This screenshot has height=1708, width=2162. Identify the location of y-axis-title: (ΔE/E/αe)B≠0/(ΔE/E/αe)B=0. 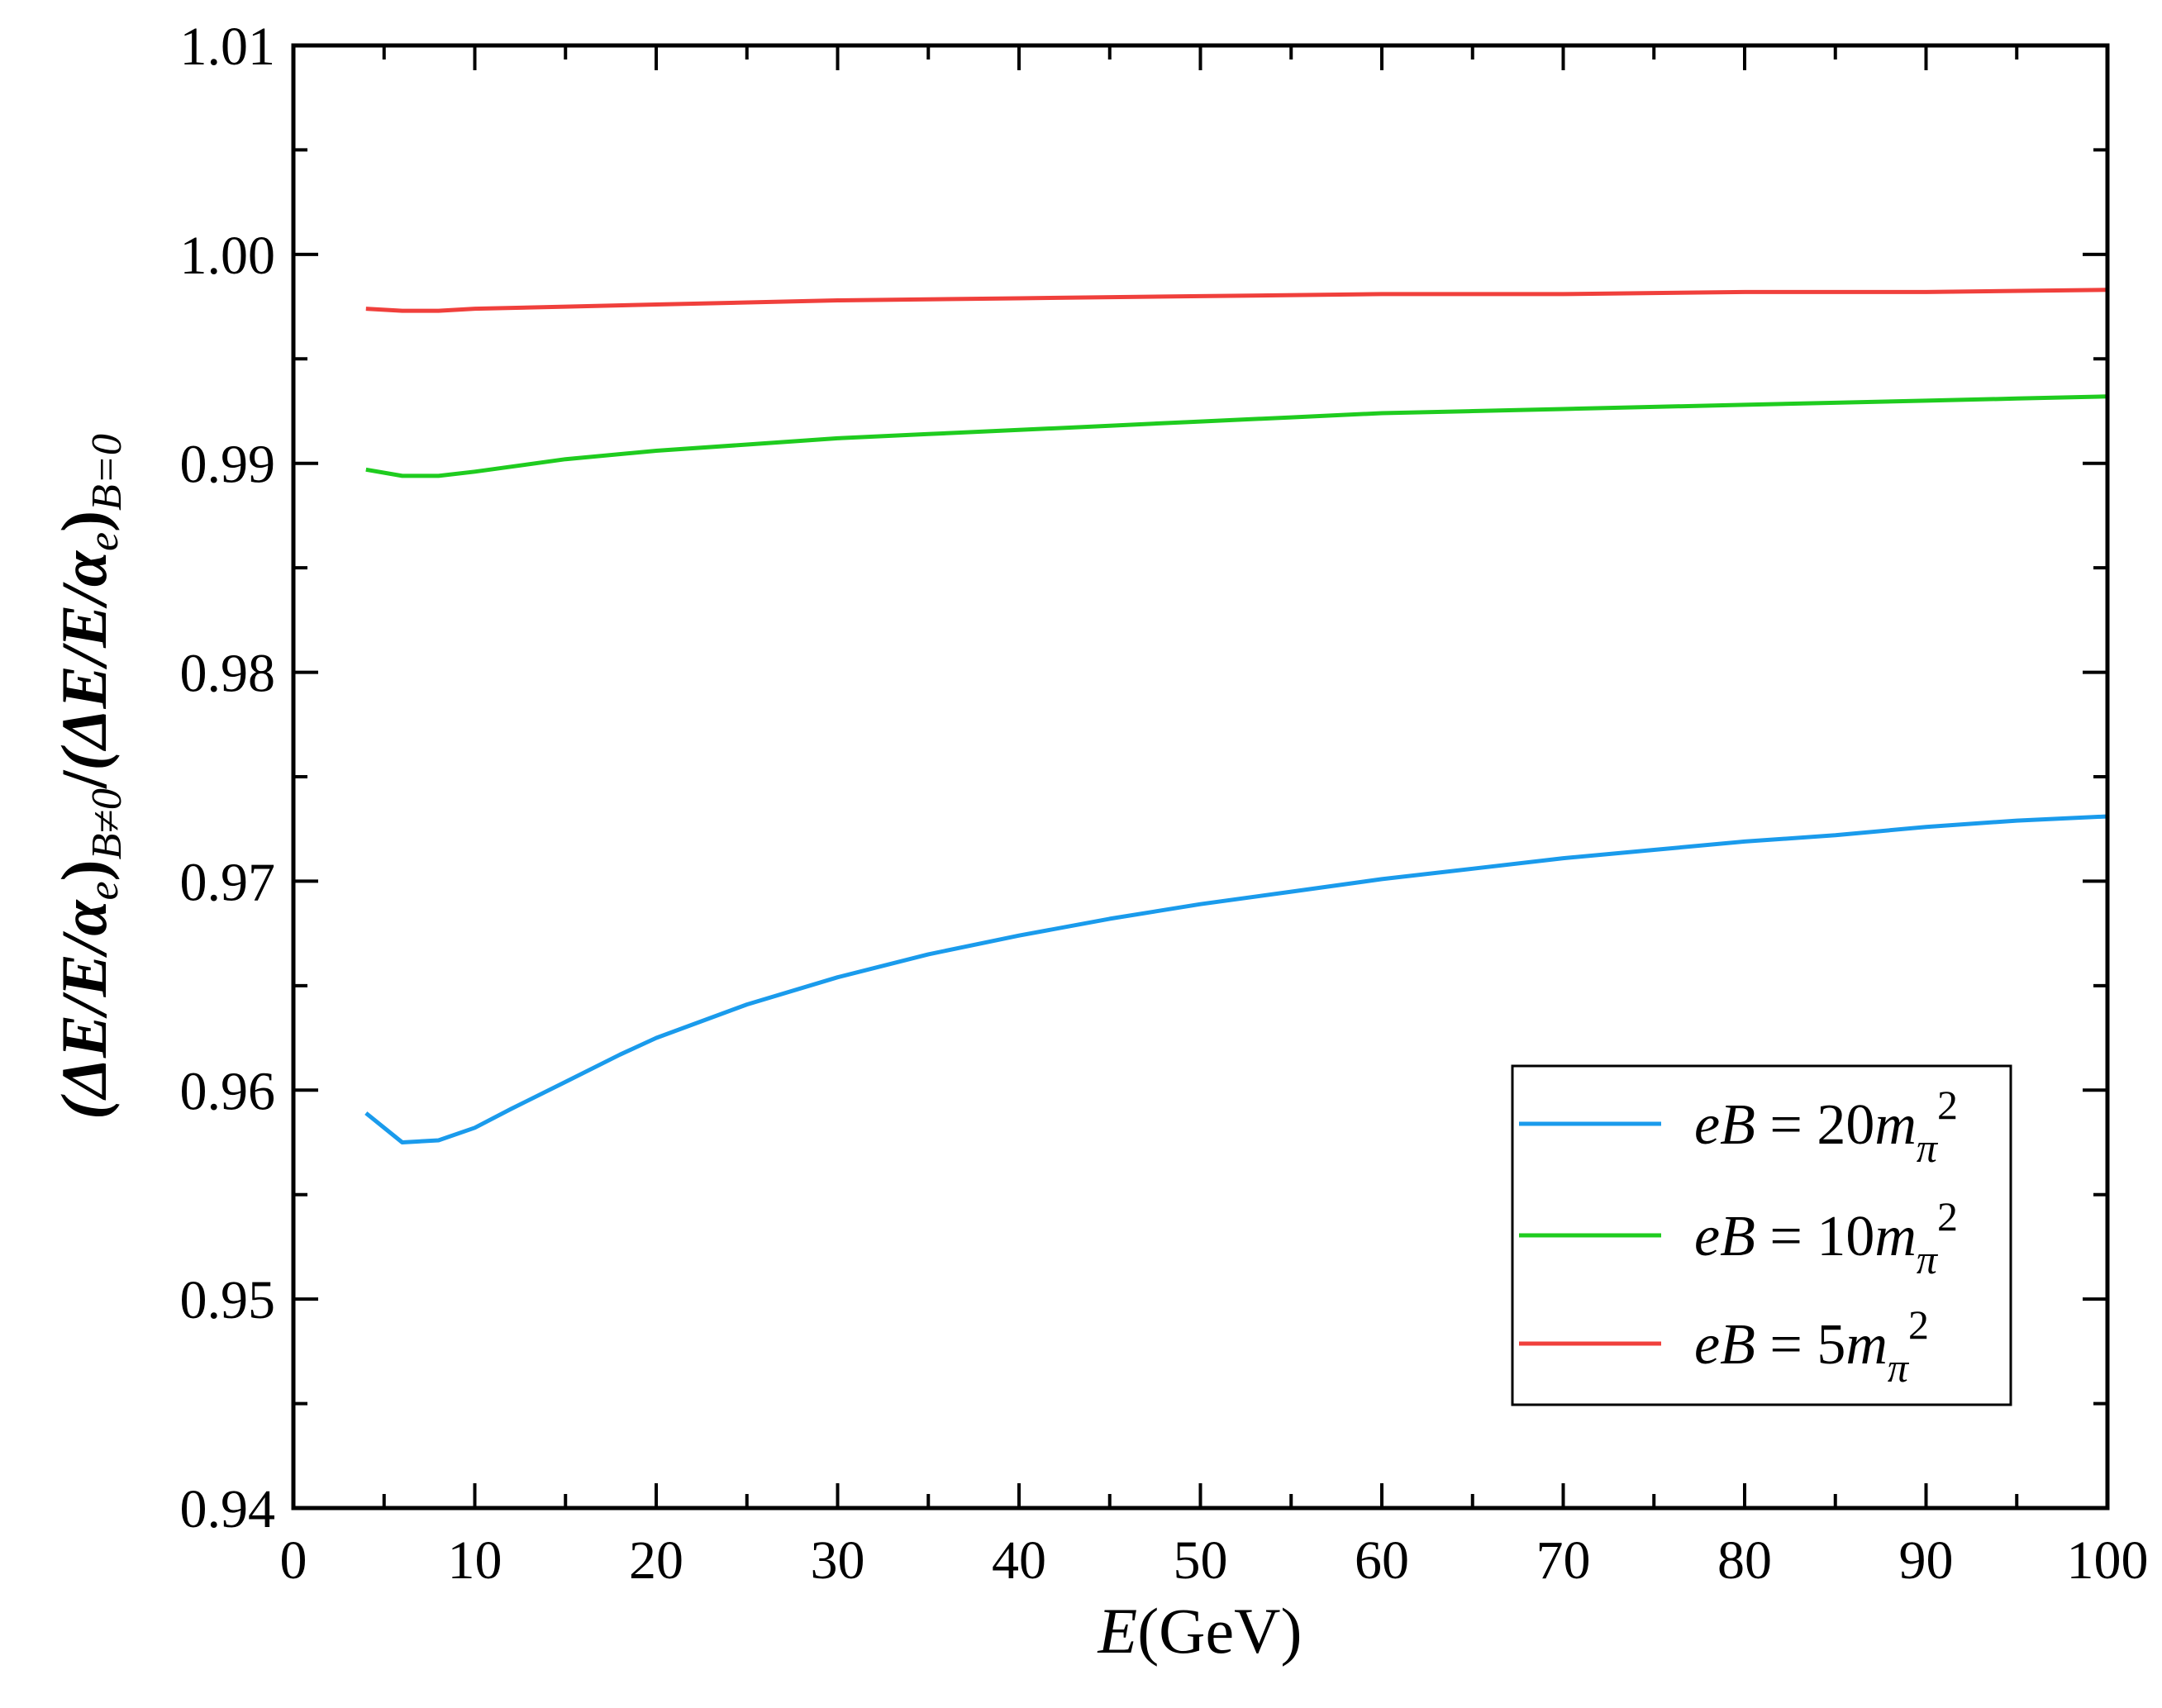
(89, 777).